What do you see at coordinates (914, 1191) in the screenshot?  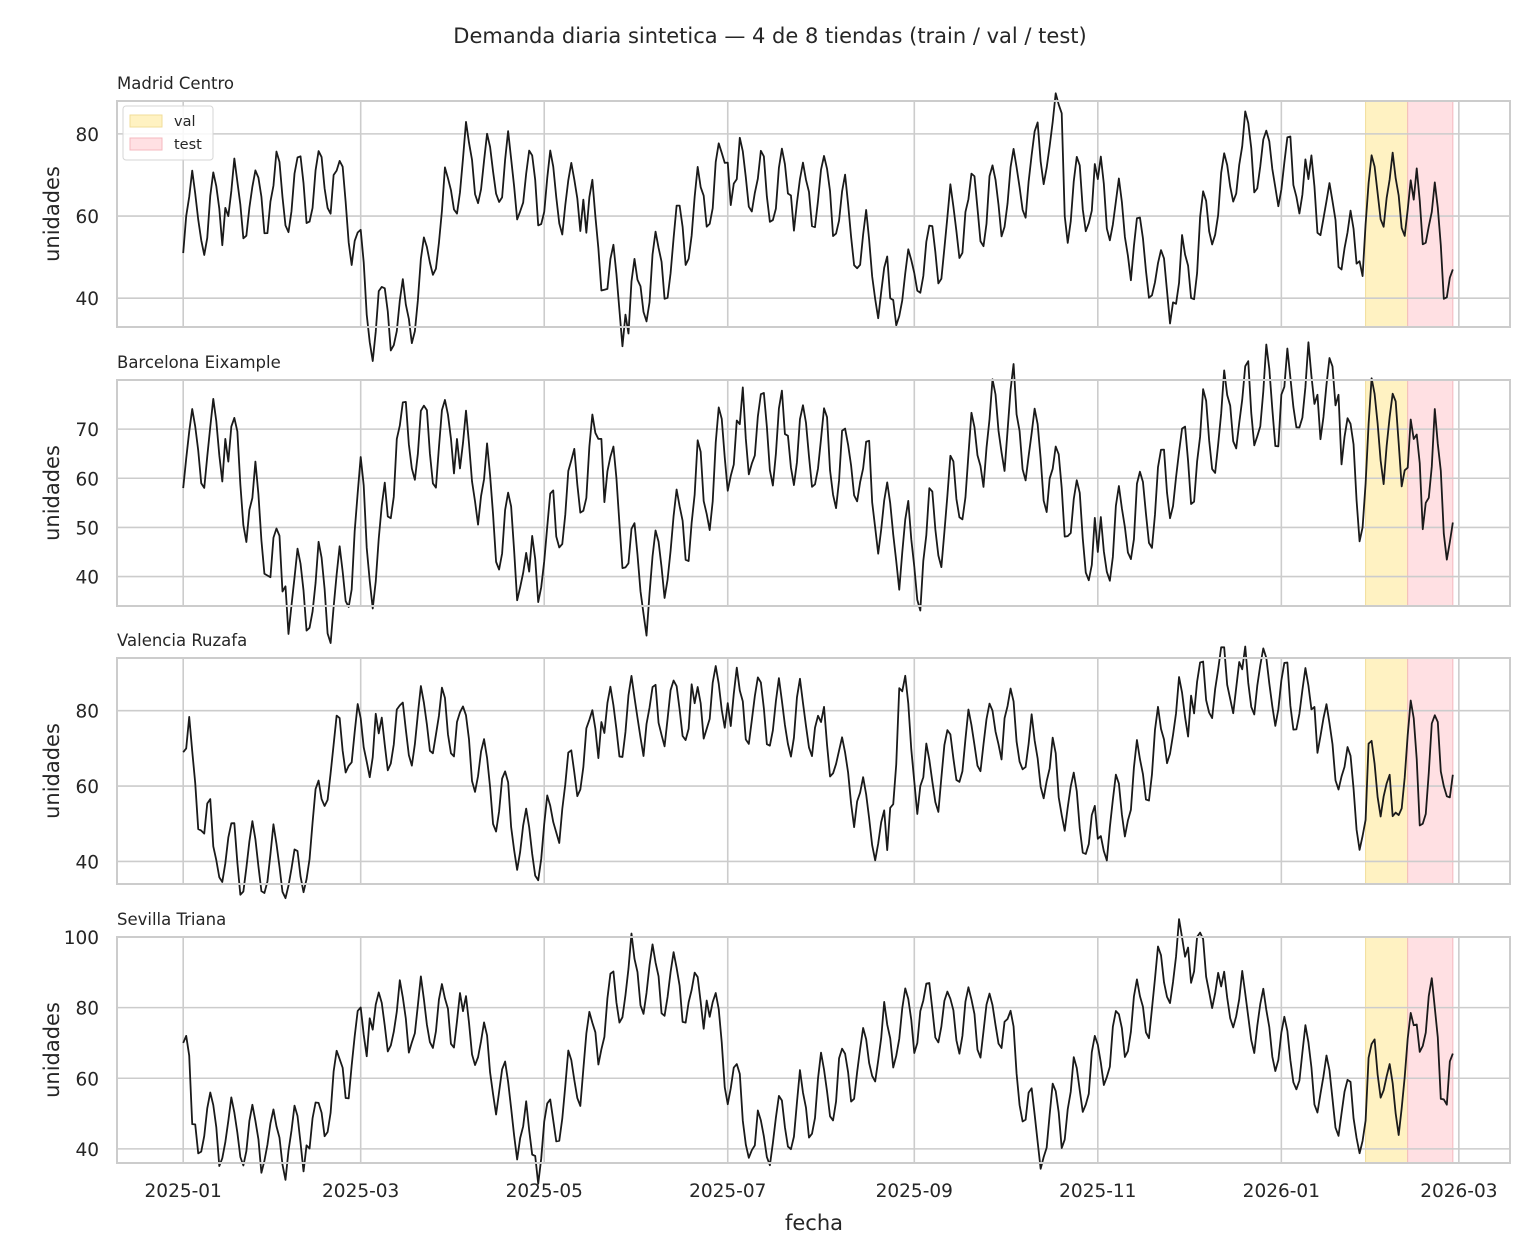 I see `x-tick-label: 2025-09` at bounding box center [914, 1191].